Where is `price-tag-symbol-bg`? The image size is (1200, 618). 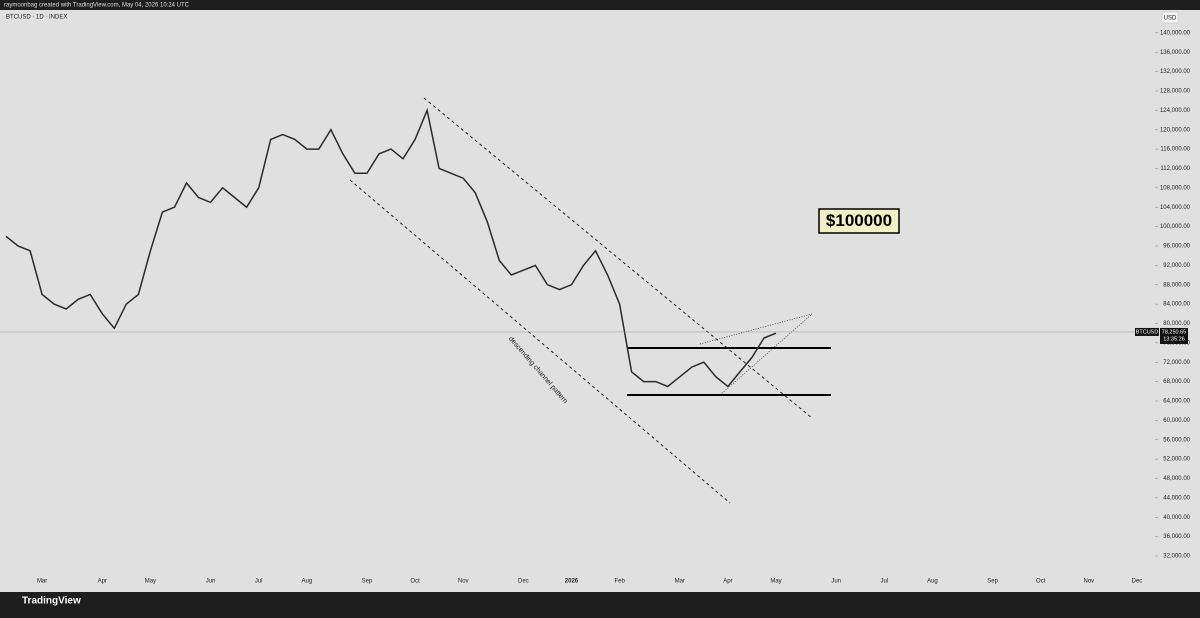 price-tag-symbol-bg is located at coordinates (1147, 331).